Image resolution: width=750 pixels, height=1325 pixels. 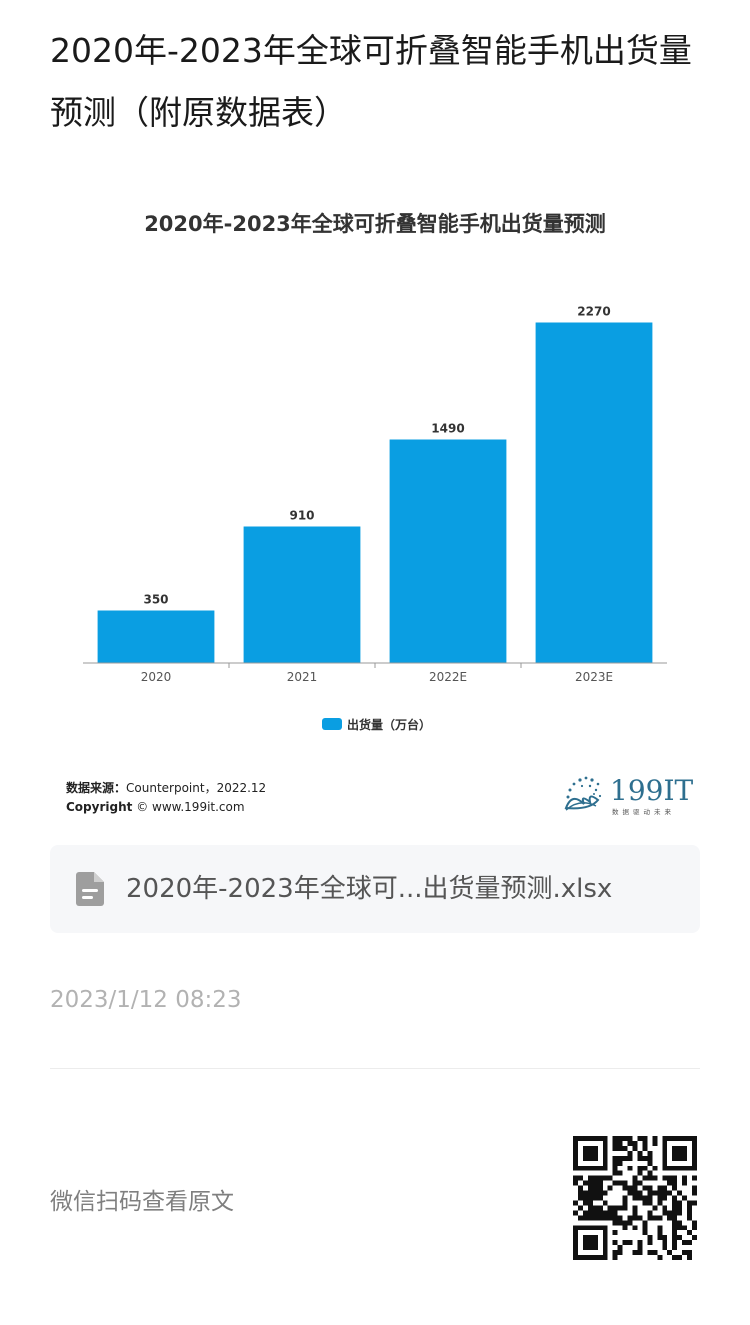 I want to click on legend-label: 出货量（万台）, so click(x=389, y=724).